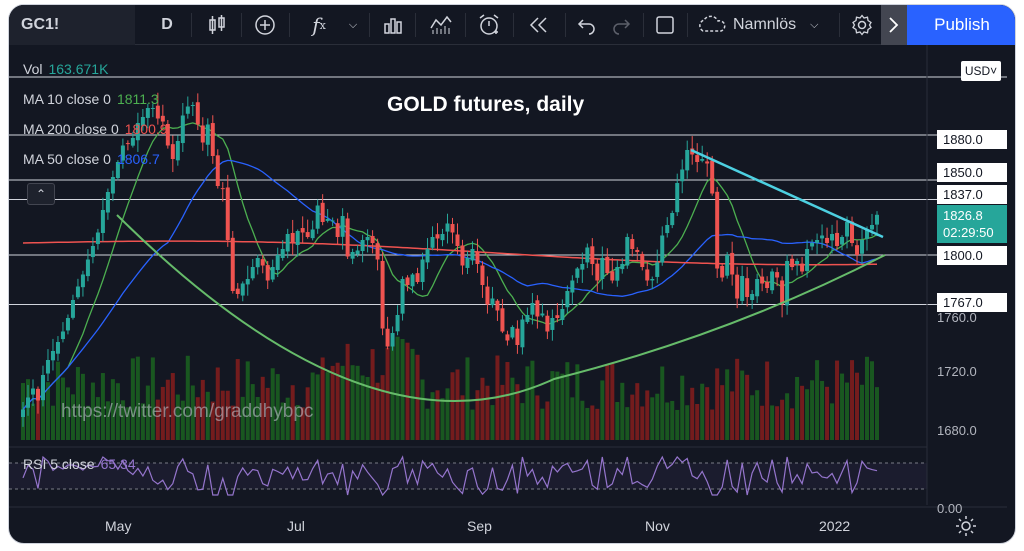 The image size is (1024, 551). I want to click on bar-chart-icon, so click(393, 25).